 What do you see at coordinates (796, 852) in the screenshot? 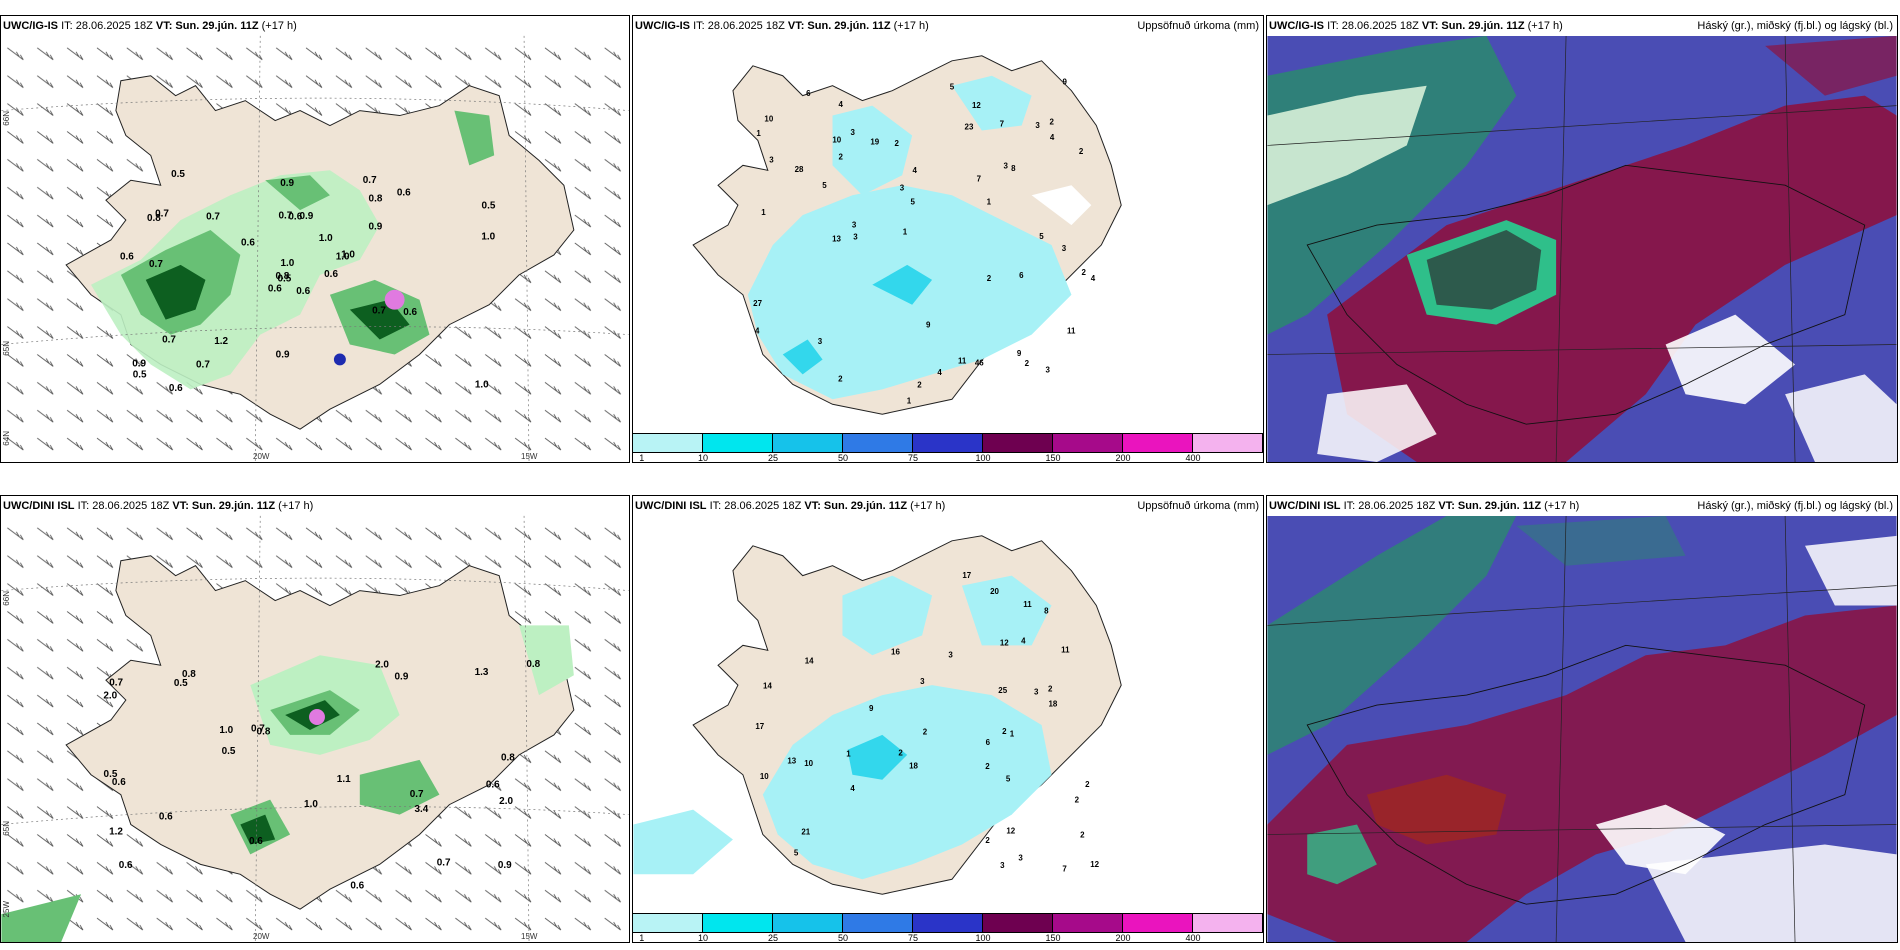
I see `value-label: 5` at bounding box center [796, 852].